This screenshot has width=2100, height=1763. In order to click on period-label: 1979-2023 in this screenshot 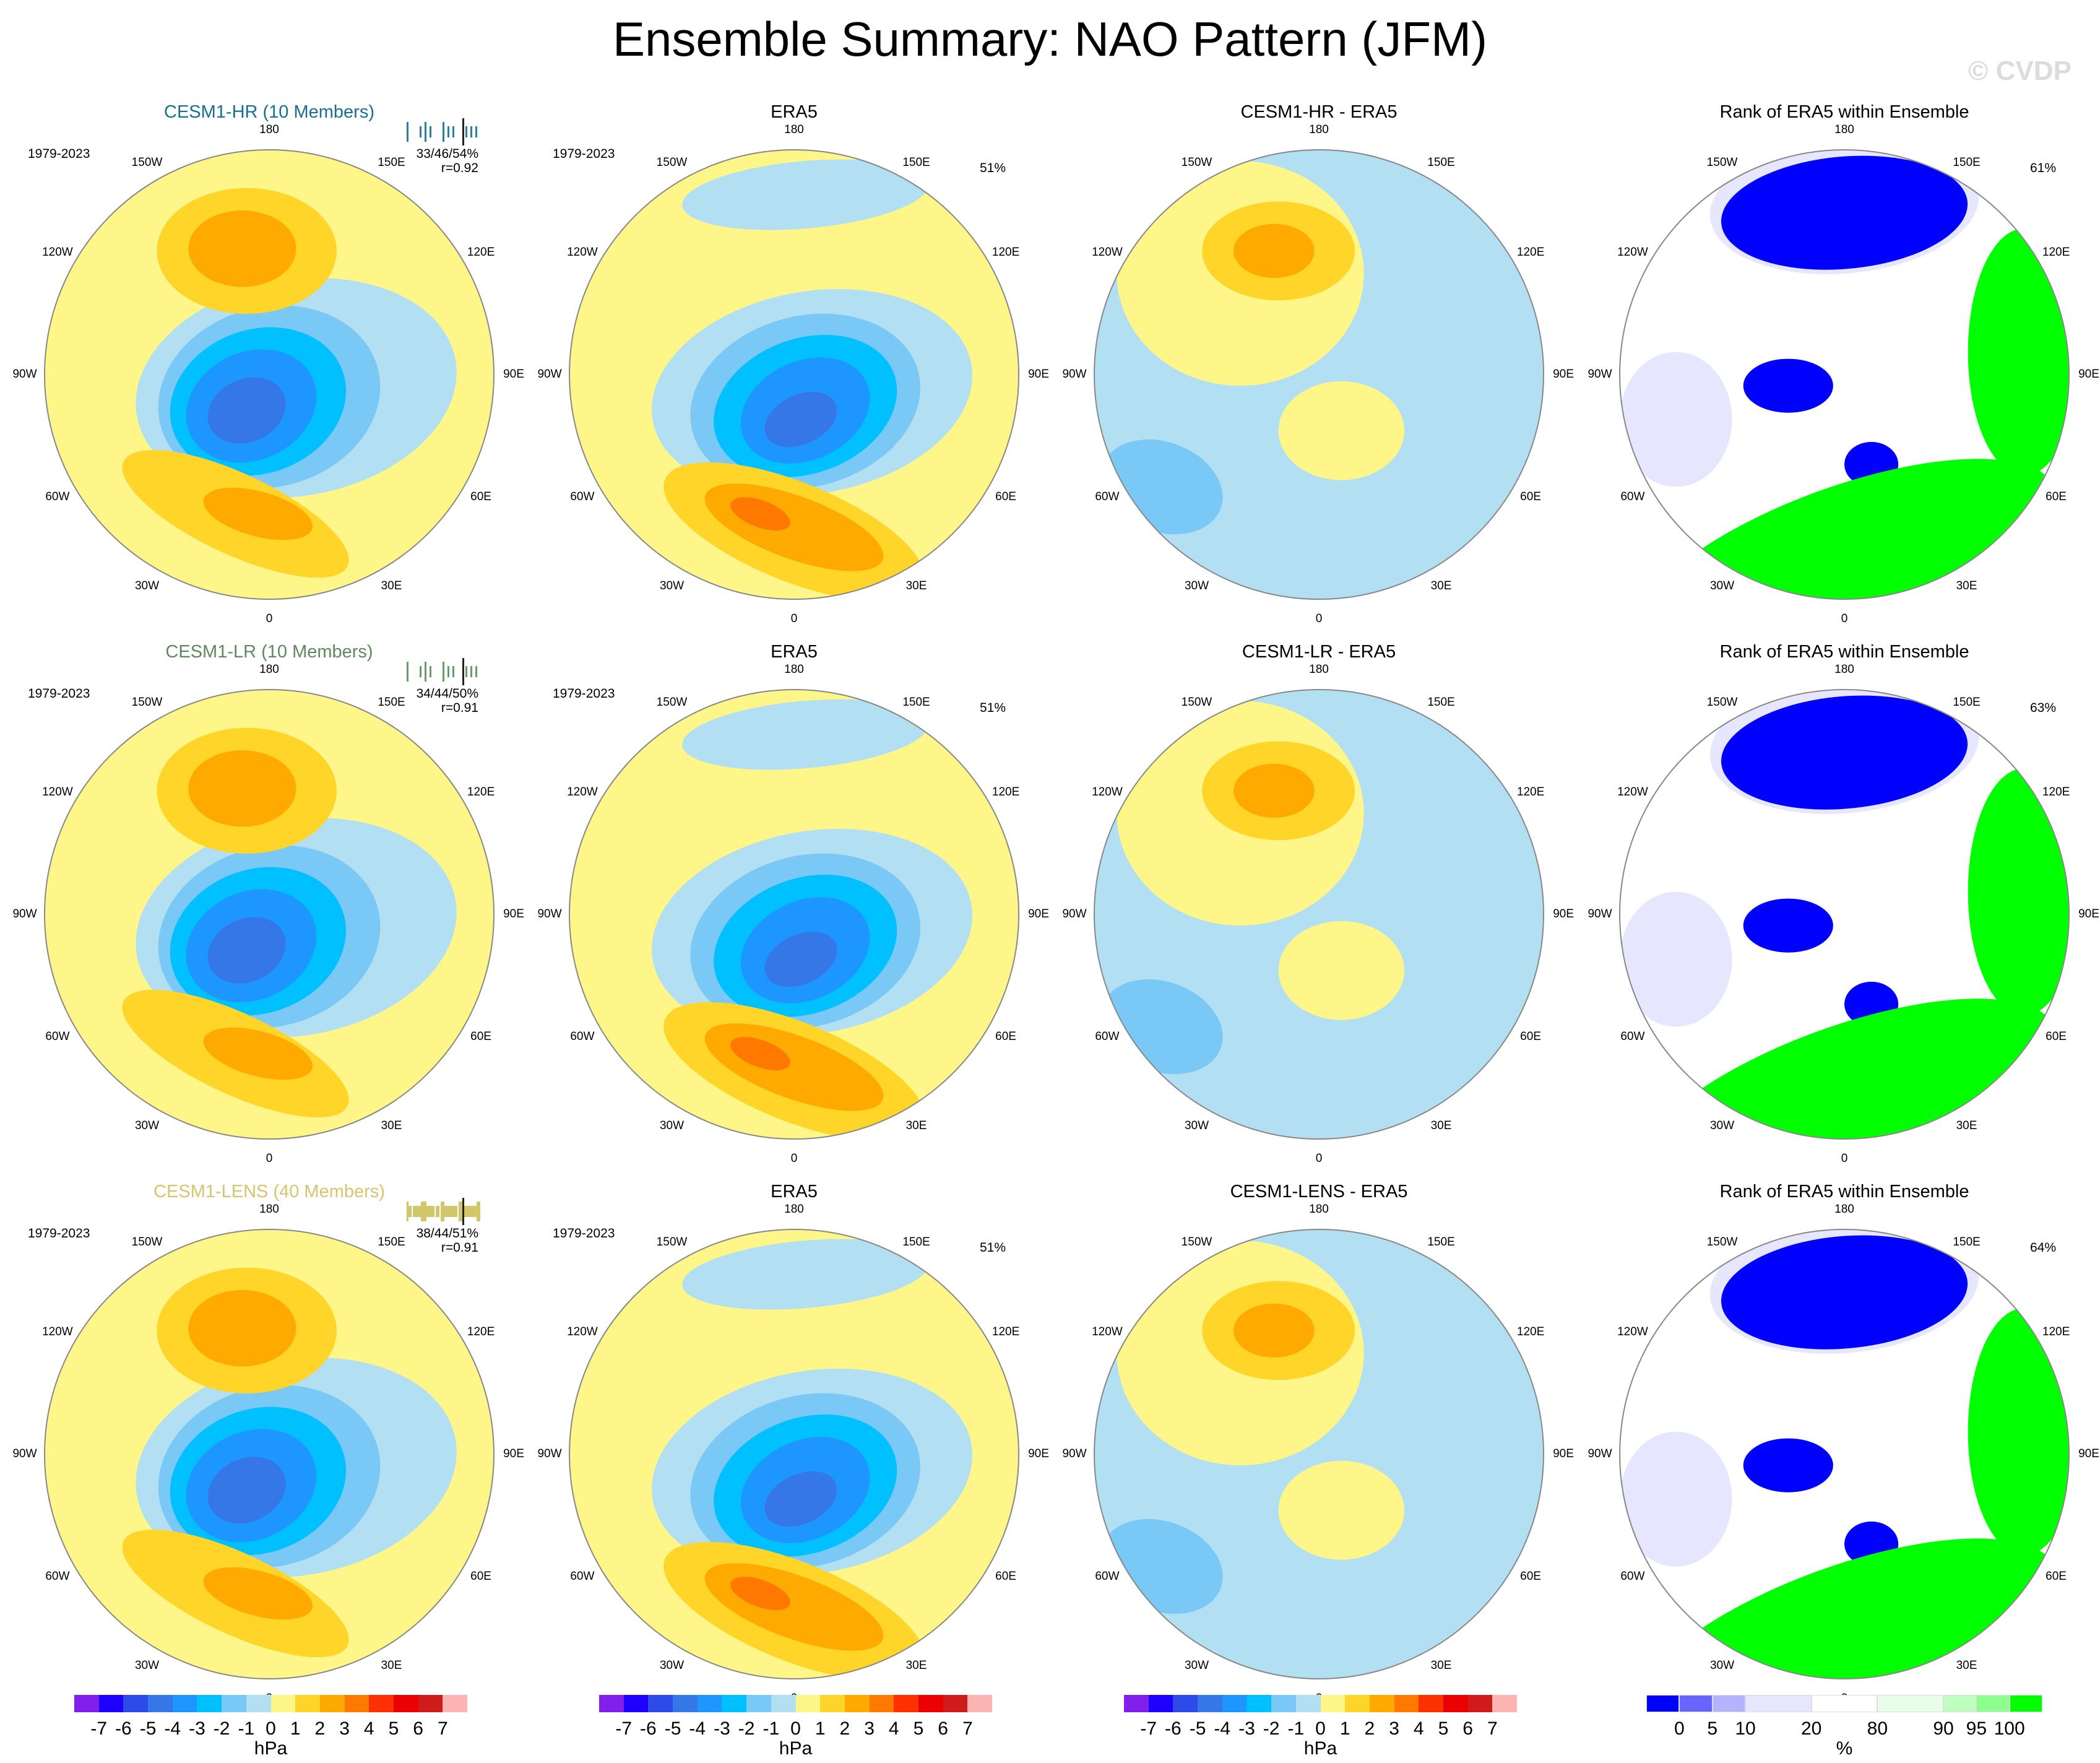, I will do `click(59, 1233)`.